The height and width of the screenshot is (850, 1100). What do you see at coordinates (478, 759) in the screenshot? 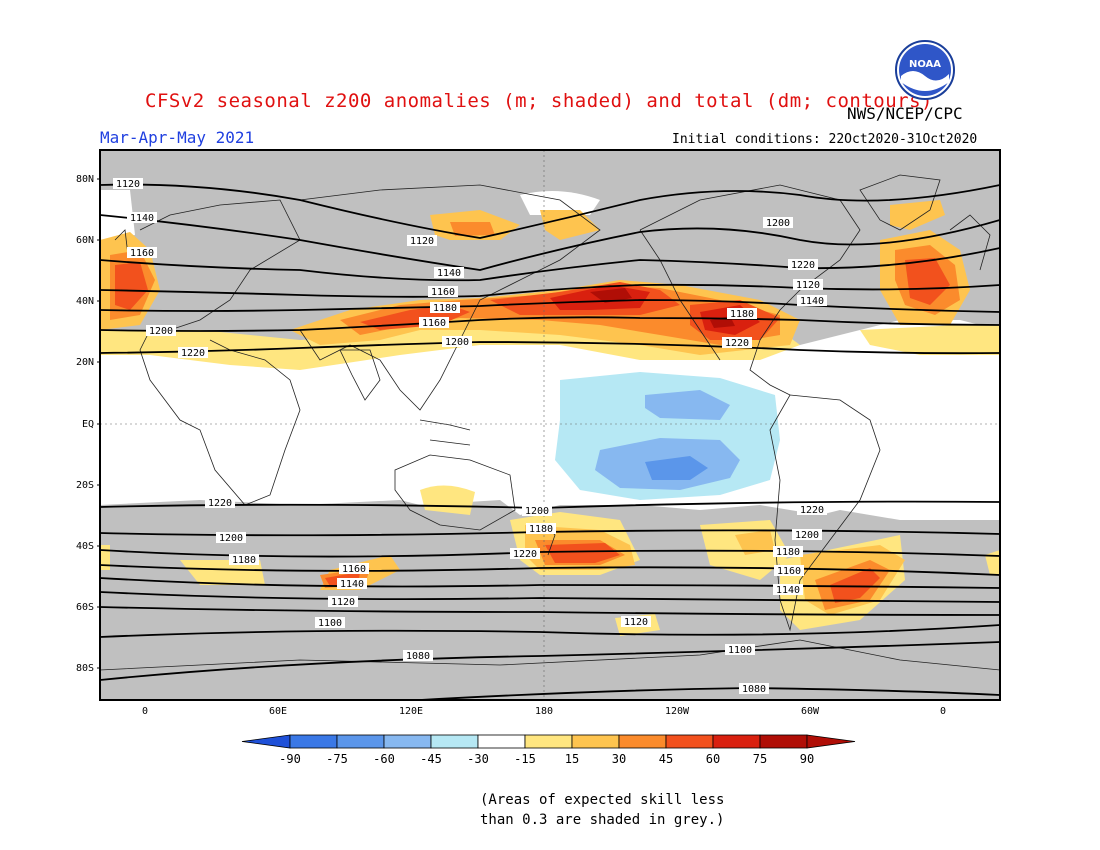
I see `colorbar-label: -30` at bounding box center [478, 759].